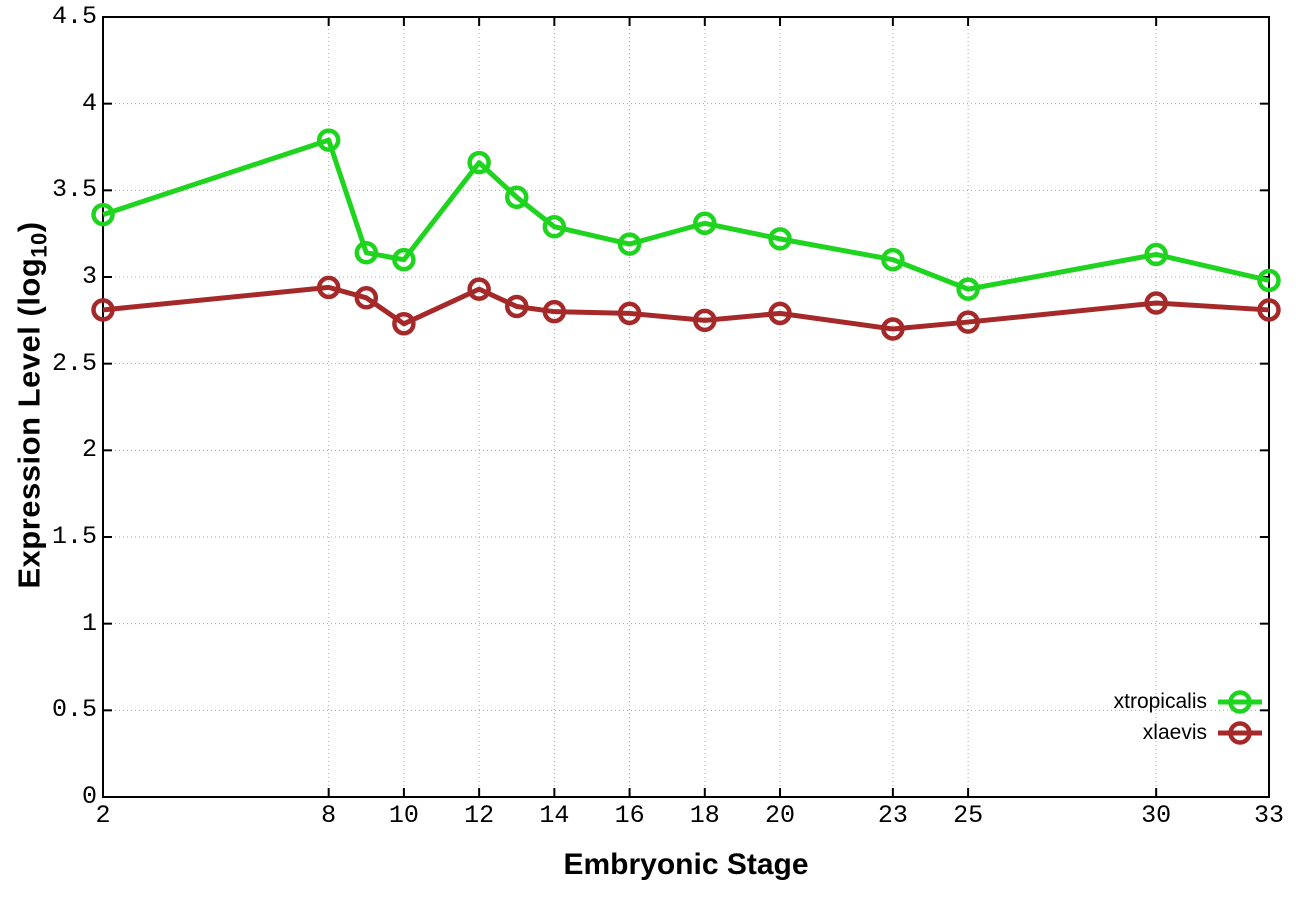 This screenshot has height=907, width=1296. What do you see at coordinates (629, 815) in the screenshot?
I see `x-tick-label: 16` at bounding box center [629, 815].